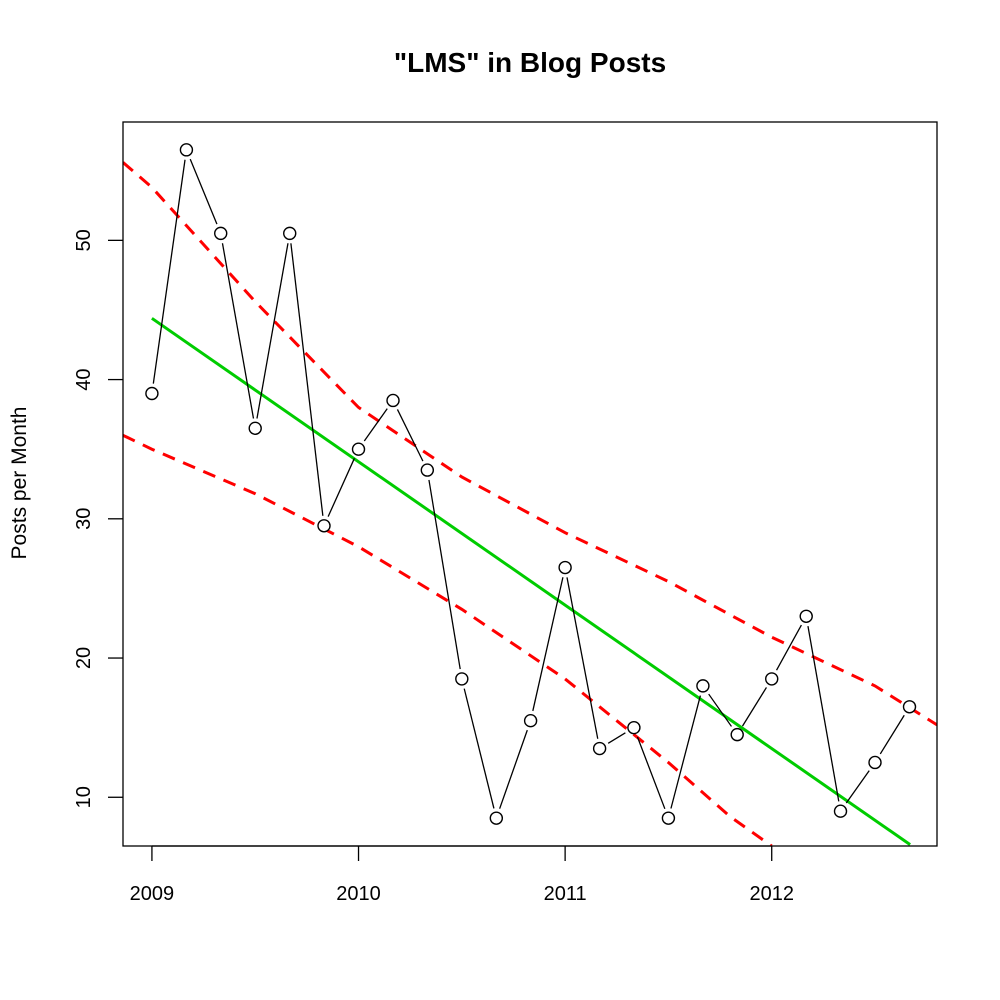  What do you see at coordinates (530, 62) in the screenshot?
I see `chart-title: "LMS" in Blog Posts` at bounding box center [530, 62].